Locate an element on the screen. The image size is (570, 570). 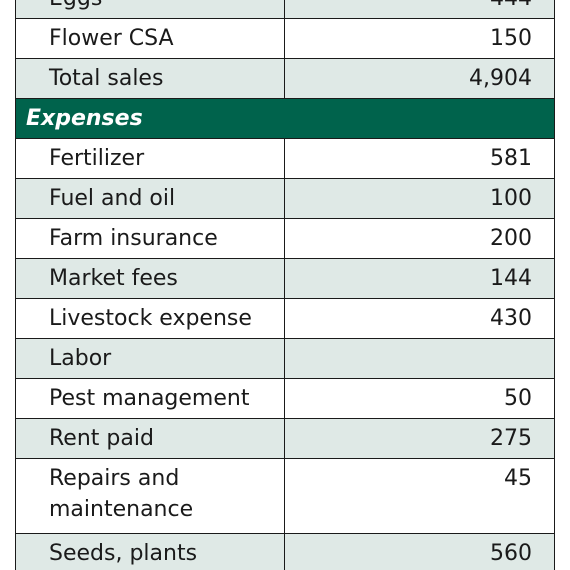
row-value: 150 is located at coordinates (419, 38).